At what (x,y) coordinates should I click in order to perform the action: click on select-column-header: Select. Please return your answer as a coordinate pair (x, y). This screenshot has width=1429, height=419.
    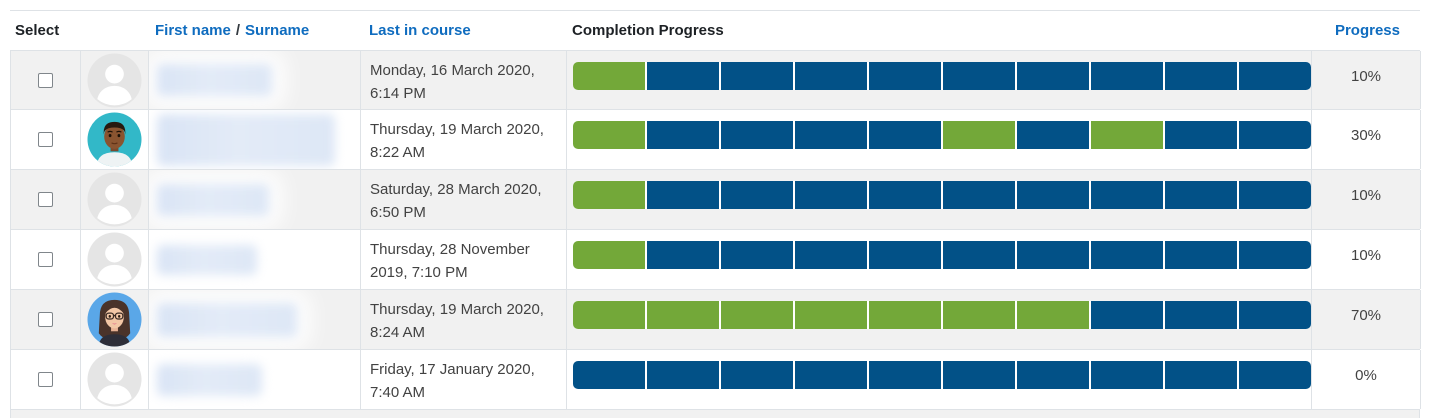
    Looking at the image, I should click on (37, 30).